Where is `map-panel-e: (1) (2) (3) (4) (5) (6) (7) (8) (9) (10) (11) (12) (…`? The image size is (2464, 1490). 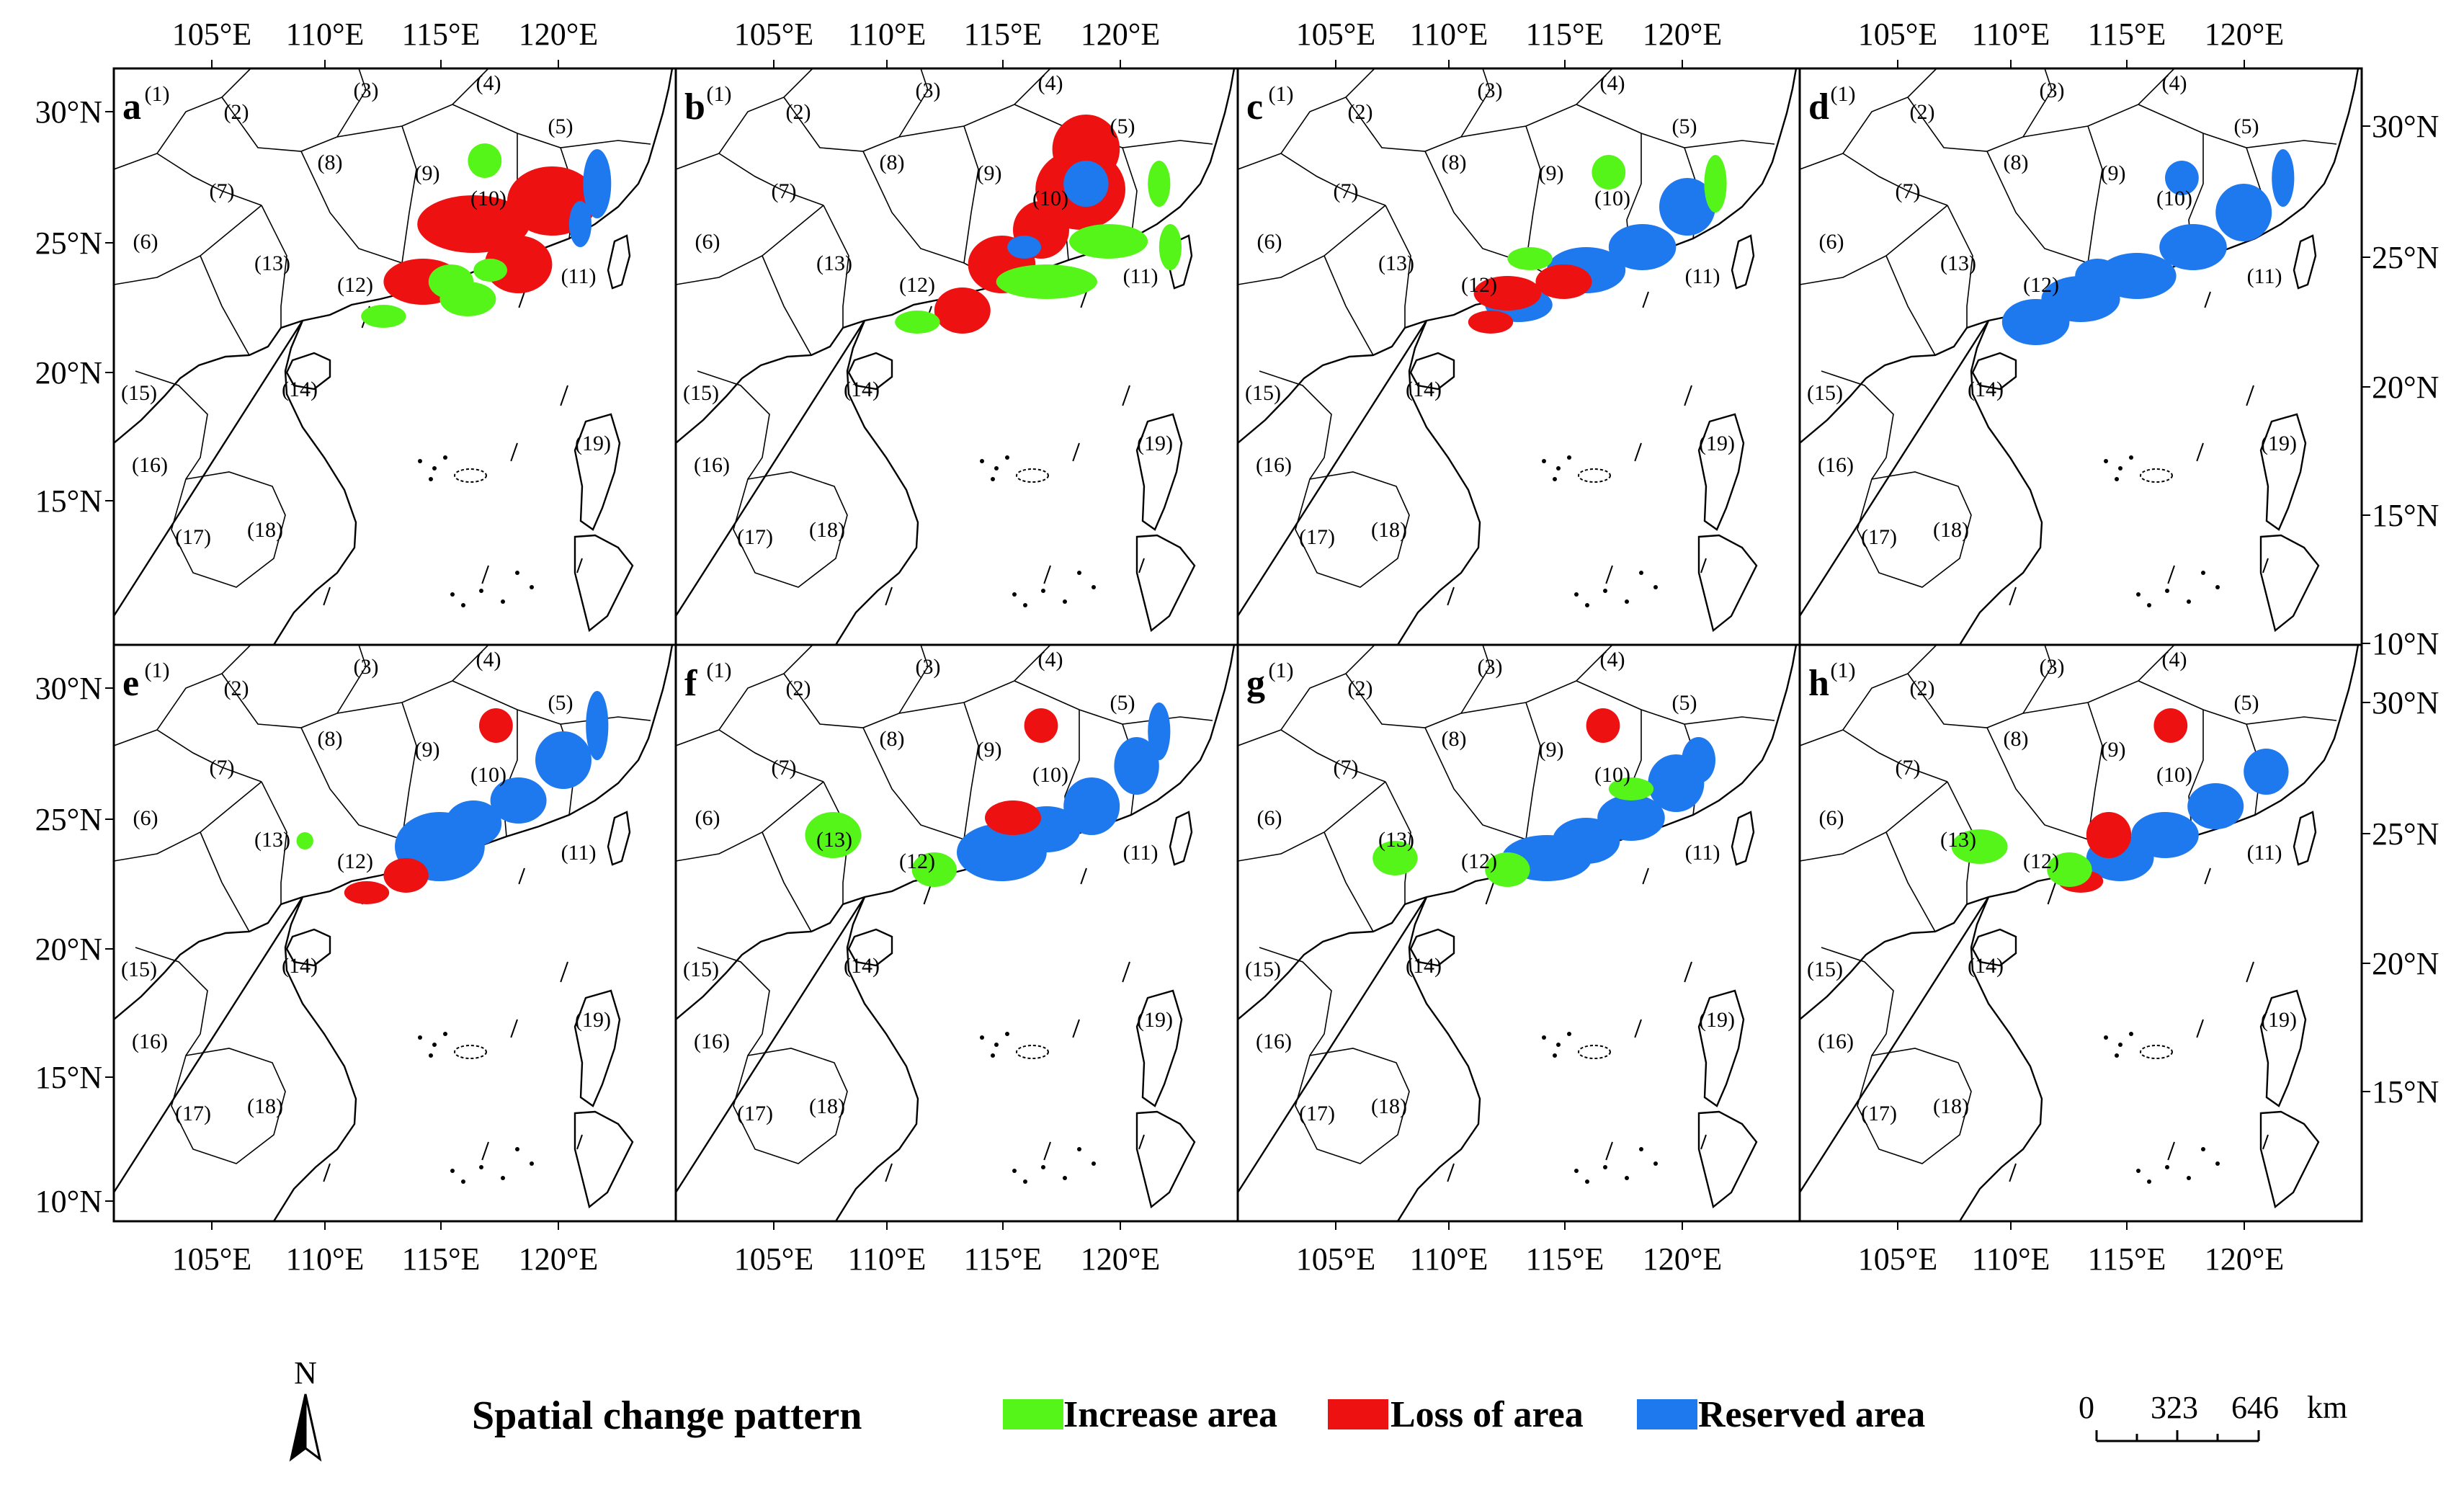 map-panel-e: (1) (2) (3) (4) (5) (6) (7) (8) (9) (10) (11) (12) (… is located at coordinates (394, 933).